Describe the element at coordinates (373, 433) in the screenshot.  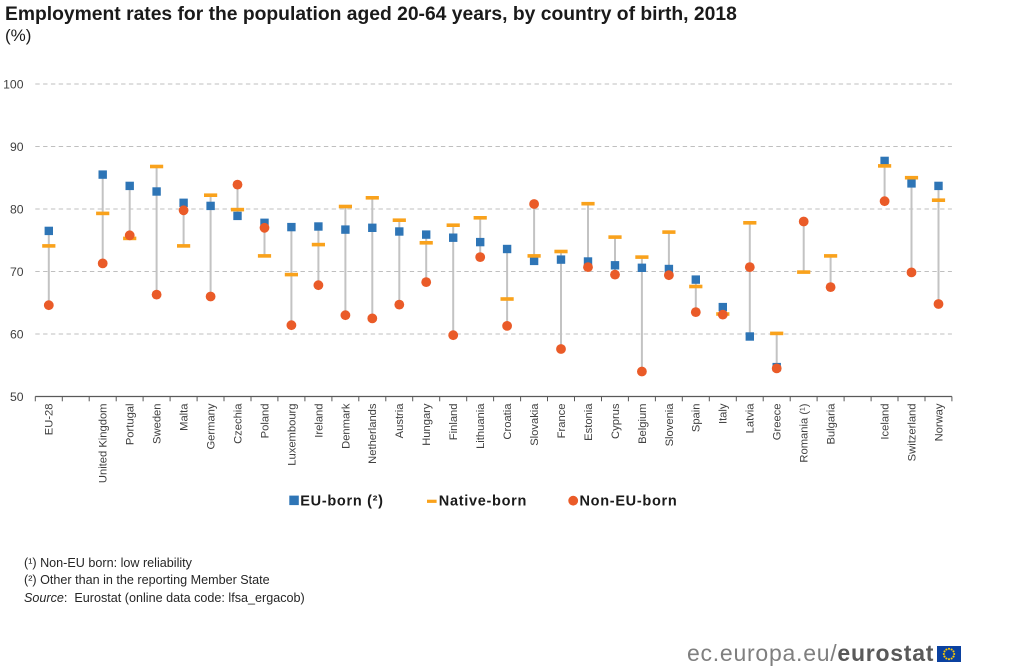
I see `svg-text: Netherlands` at that location.